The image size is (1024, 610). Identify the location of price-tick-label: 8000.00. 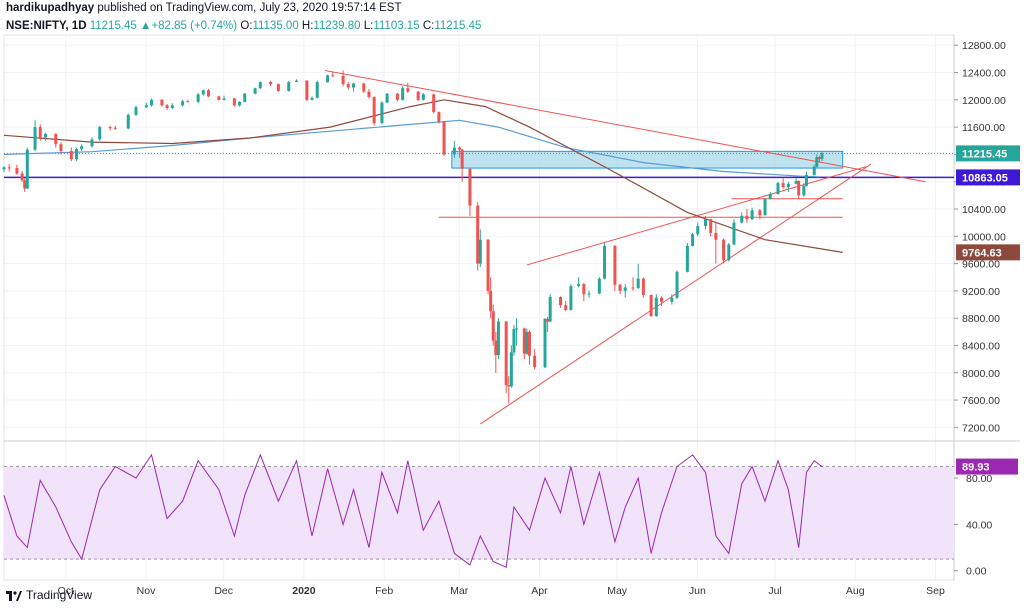
(981, 374).